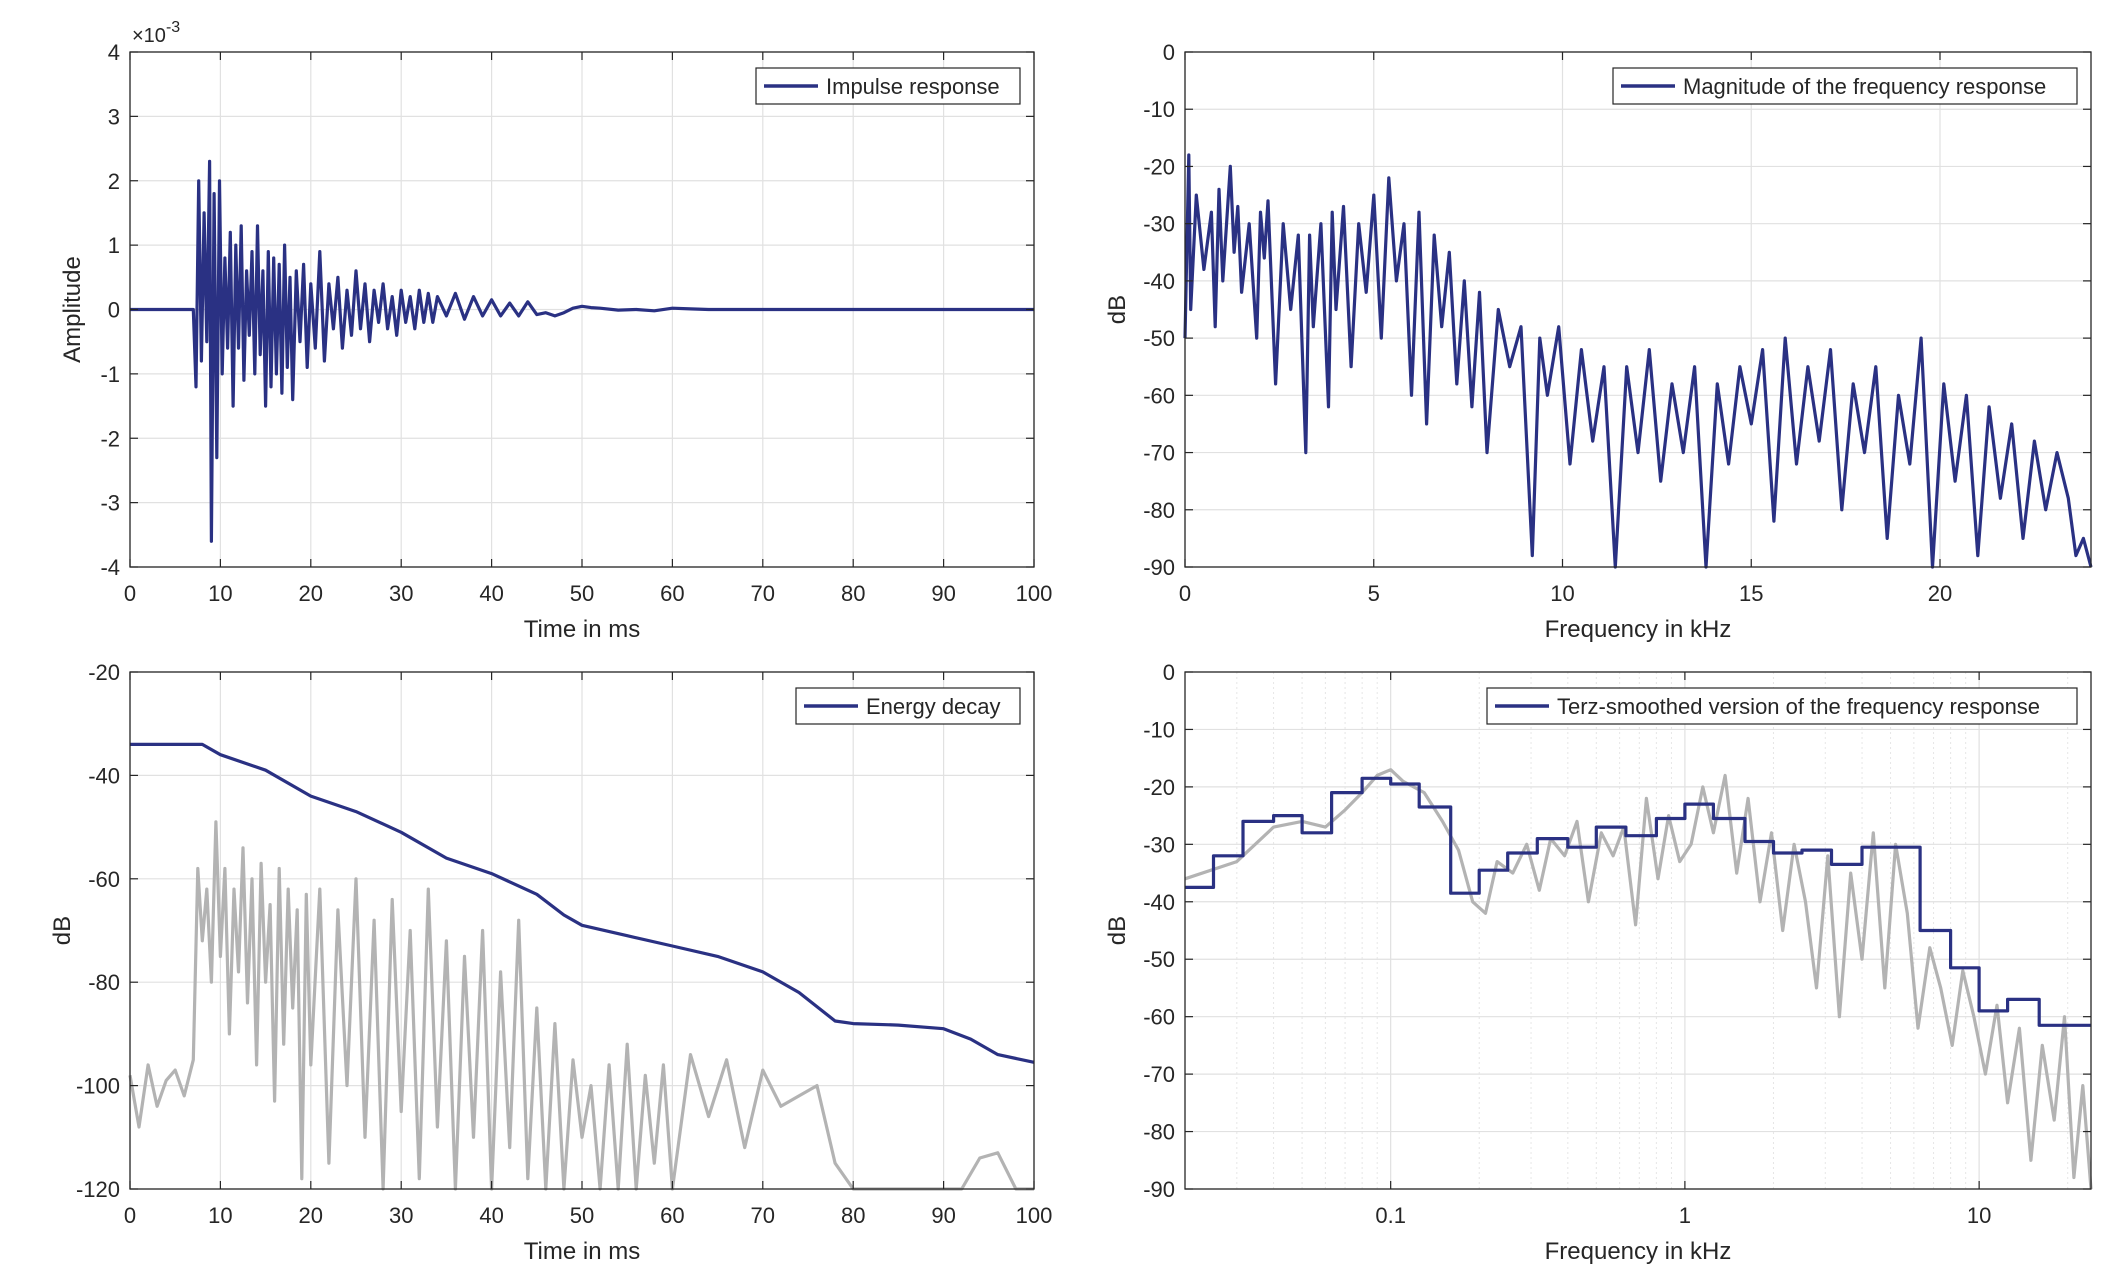  What do you see at coordinates (110, 503) in the screenshot?
I see `y-tick-label: -3` at bounding box center [110, 503].